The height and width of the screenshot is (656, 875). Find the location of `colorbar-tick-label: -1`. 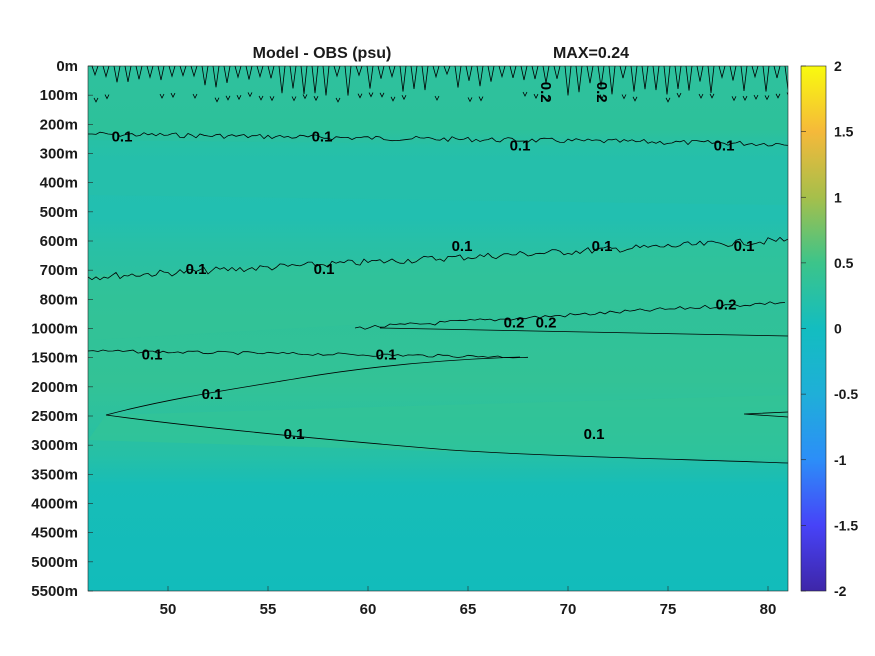

colorbar-tick-label: -1 is located at coordinates (840, 460).